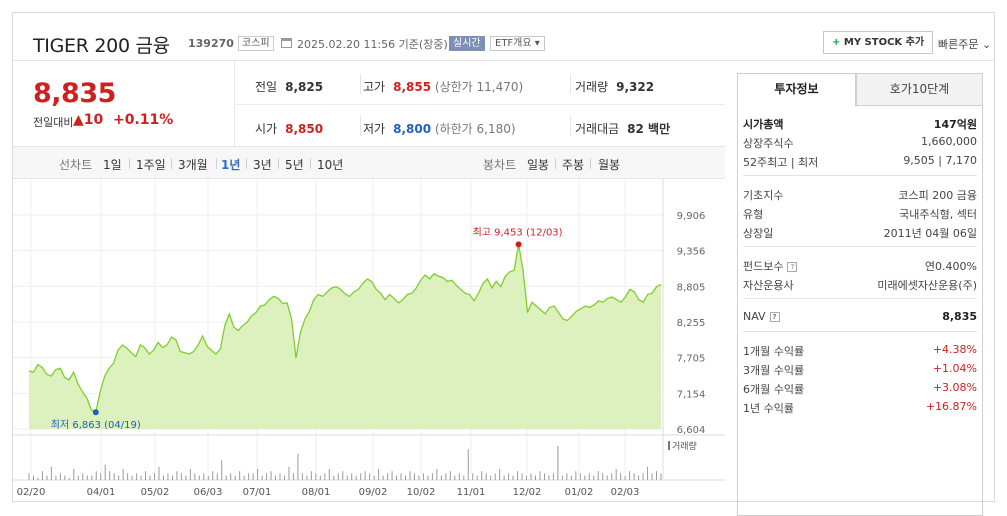 The height and width of the screenshot is (516, 1007). What do you see at coordinates (927, 285) in the screenshot?
I see `manager-value: 미래에셋자산운용(주)` at bounding box center [927, 285].